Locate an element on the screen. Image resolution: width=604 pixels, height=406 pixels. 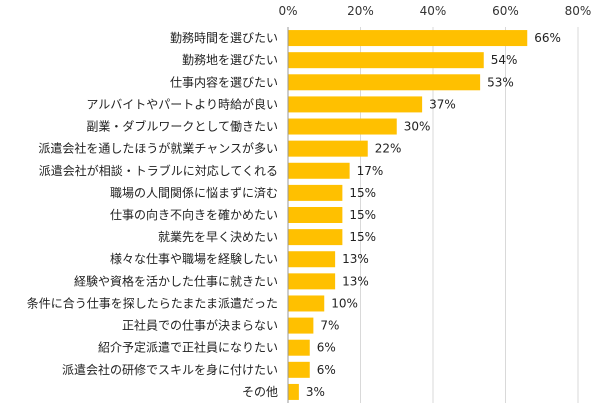
value-label: 17% is located at coordinates (370, 171).